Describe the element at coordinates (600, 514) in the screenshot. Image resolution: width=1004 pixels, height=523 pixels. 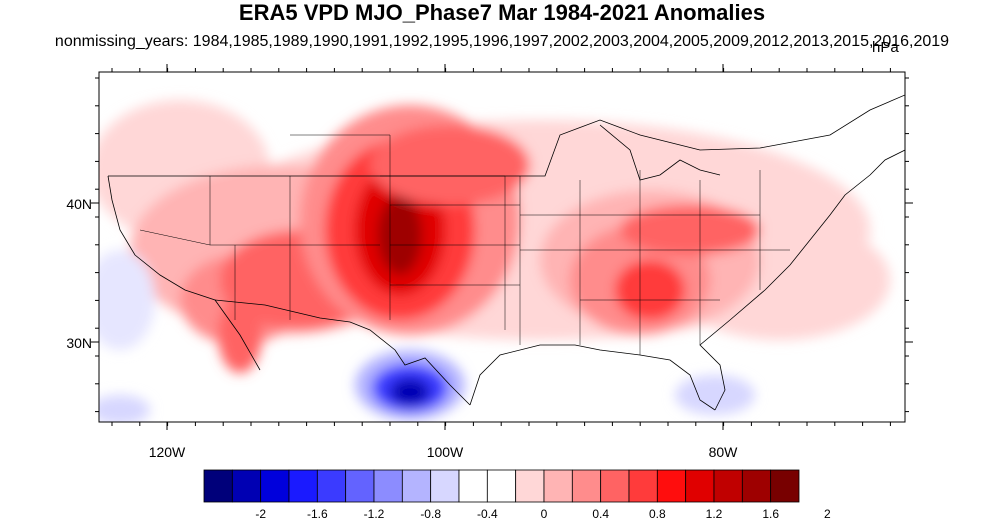
I see `colorbar-tick-label: 0.4` at that location.